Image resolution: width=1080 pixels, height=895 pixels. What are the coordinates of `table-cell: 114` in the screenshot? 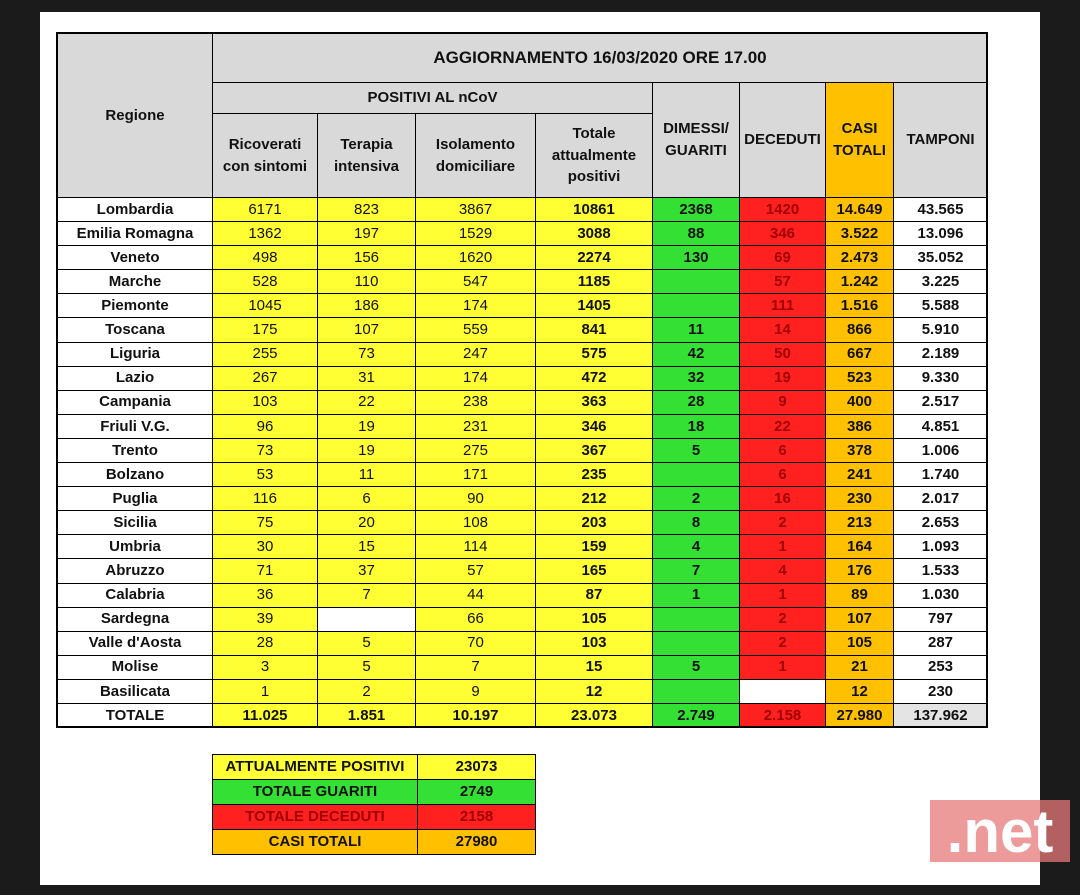 It's located at (475, 547).